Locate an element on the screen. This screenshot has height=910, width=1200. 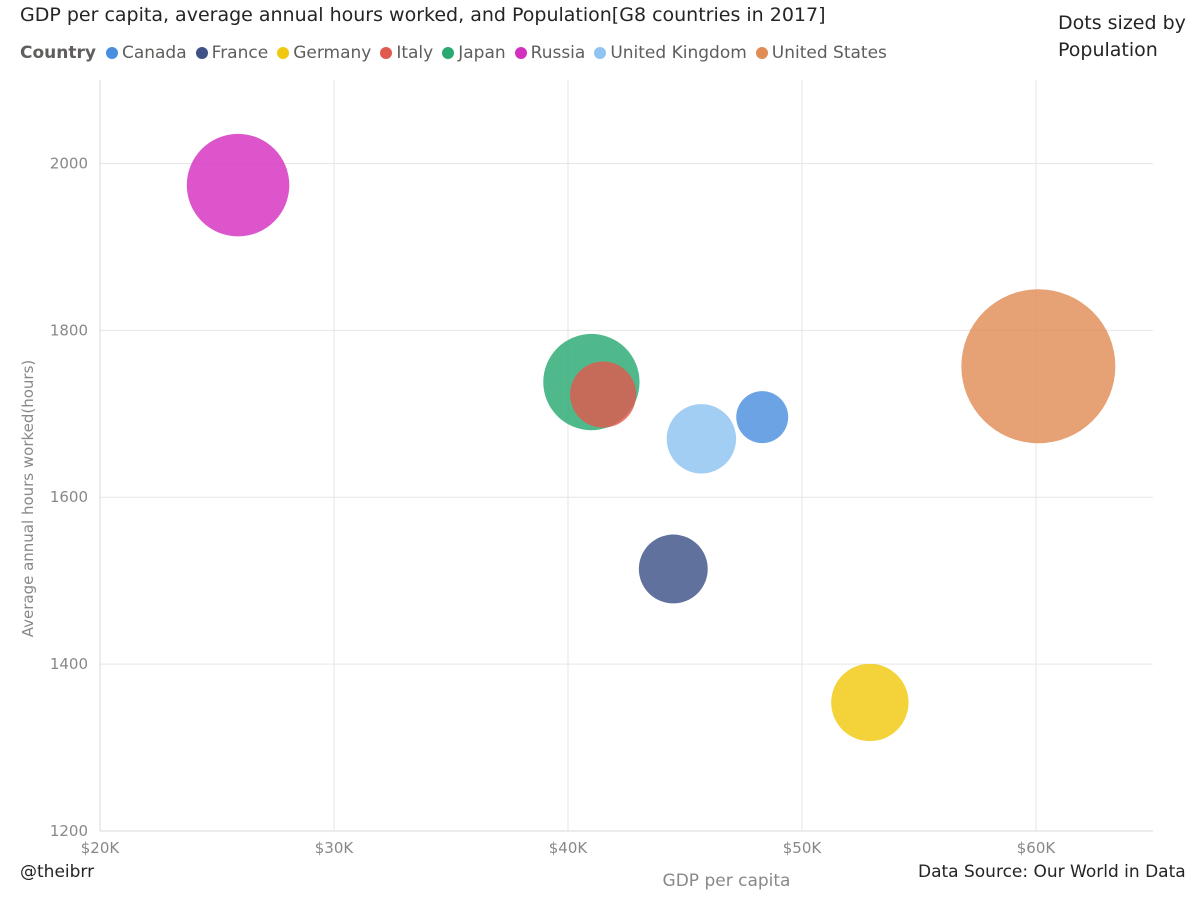
legend-item-japan: Japan is located at coordinates (474, 53).